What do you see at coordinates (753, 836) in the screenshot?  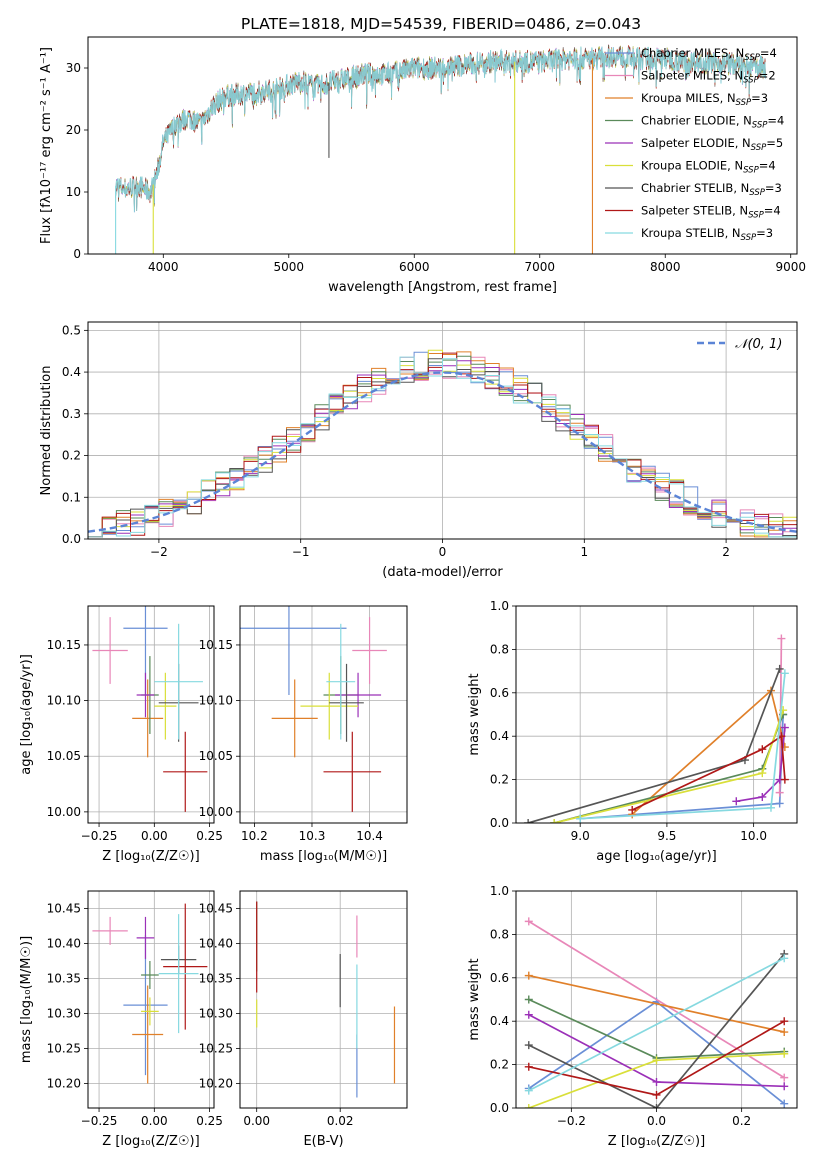 I see `x-tick-label: 10.0` at bounding box center [753, 836].